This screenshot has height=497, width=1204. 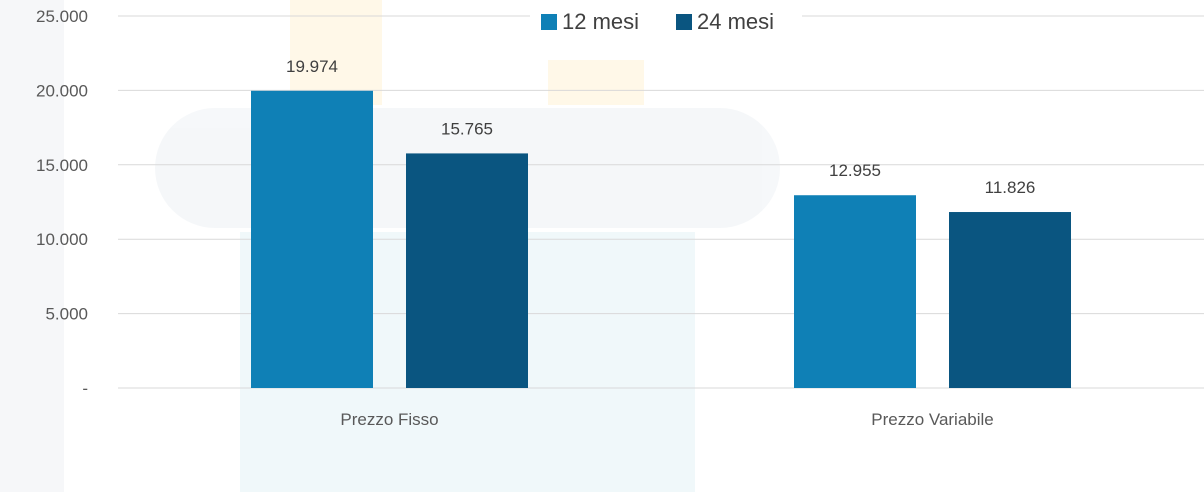 I want to click on legend-label: 12 mesi, so click(x=600, y=21).